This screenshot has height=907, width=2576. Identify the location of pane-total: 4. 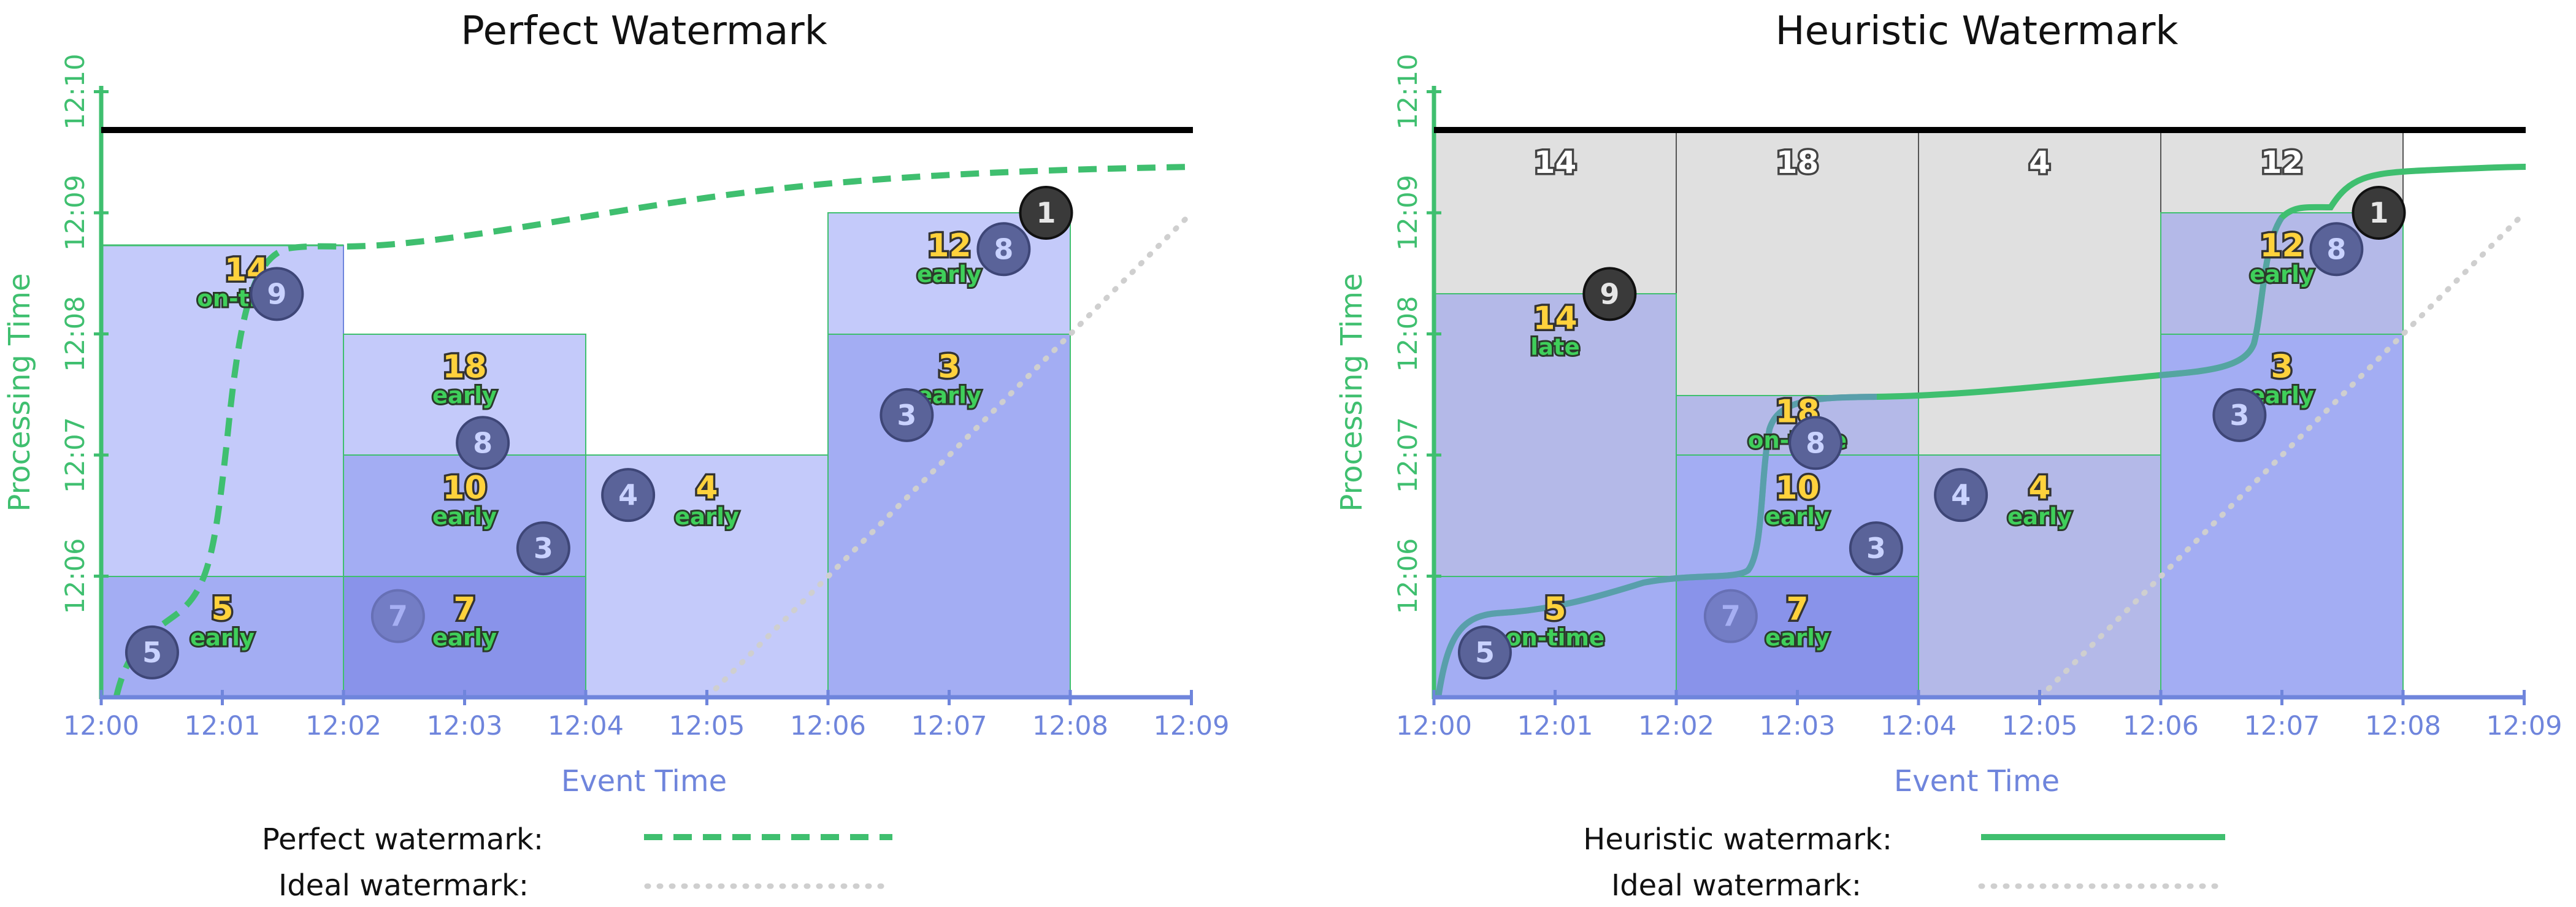
(2039, 162).